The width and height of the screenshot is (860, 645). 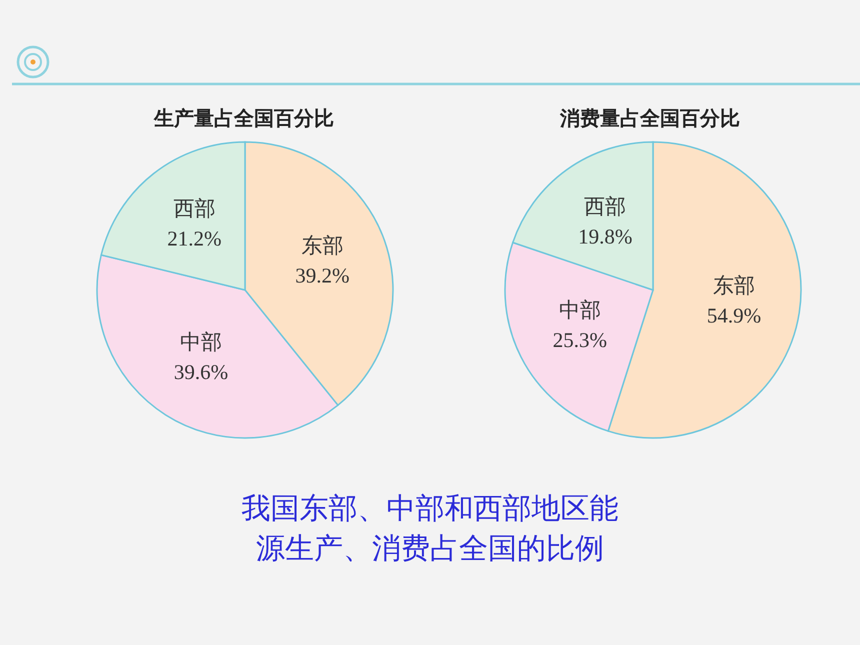 What do you see at coordinates (430, 528) in the screenshot?
I see `text: 我国东部、中部和西部地区能源生产、消费占全国的比例` at bounding box center [430, 528].